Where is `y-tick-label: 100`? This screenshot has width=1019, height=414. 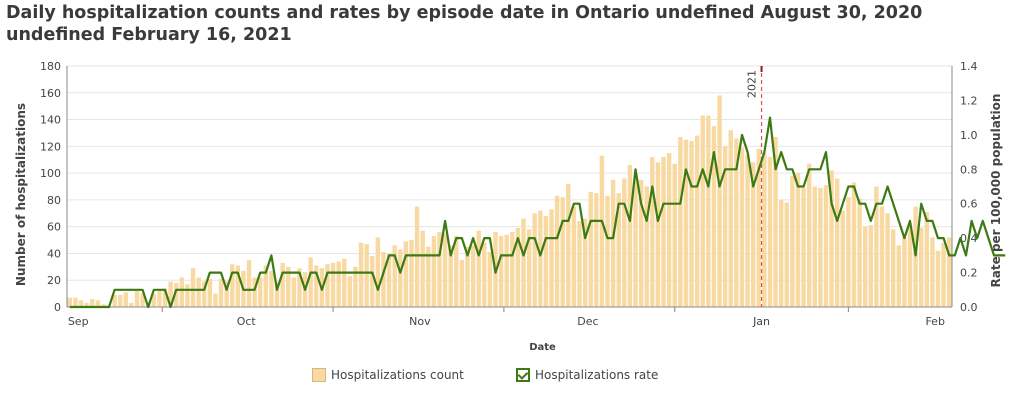
y-tick-label: 100 is located at coordinates (50, 173).